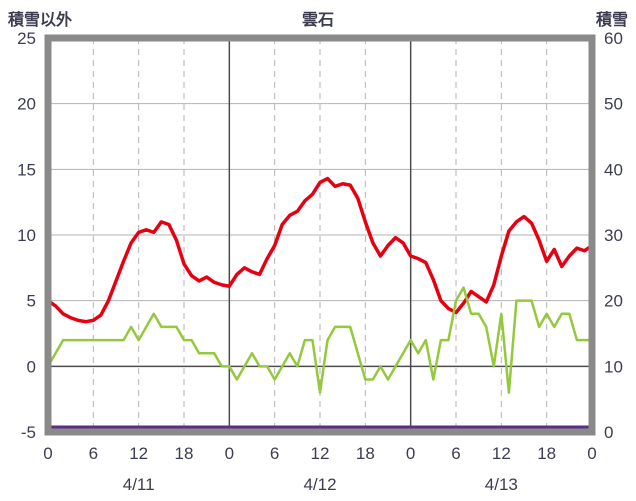  Describe the element at coordinates (611, 20) in the screenshot. I see `right-axis-title: 積雪` at that location.